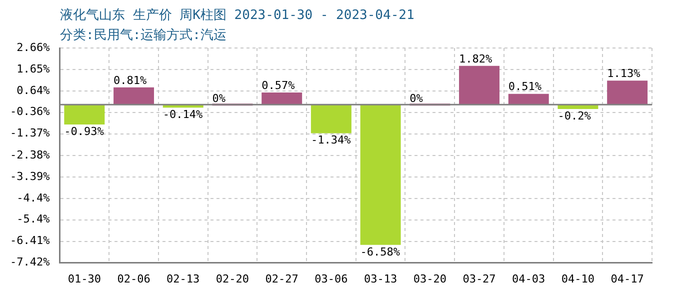 This screenshot has height=300, width=700. I want to click on data-label: 0.51%, so click(525, 87).